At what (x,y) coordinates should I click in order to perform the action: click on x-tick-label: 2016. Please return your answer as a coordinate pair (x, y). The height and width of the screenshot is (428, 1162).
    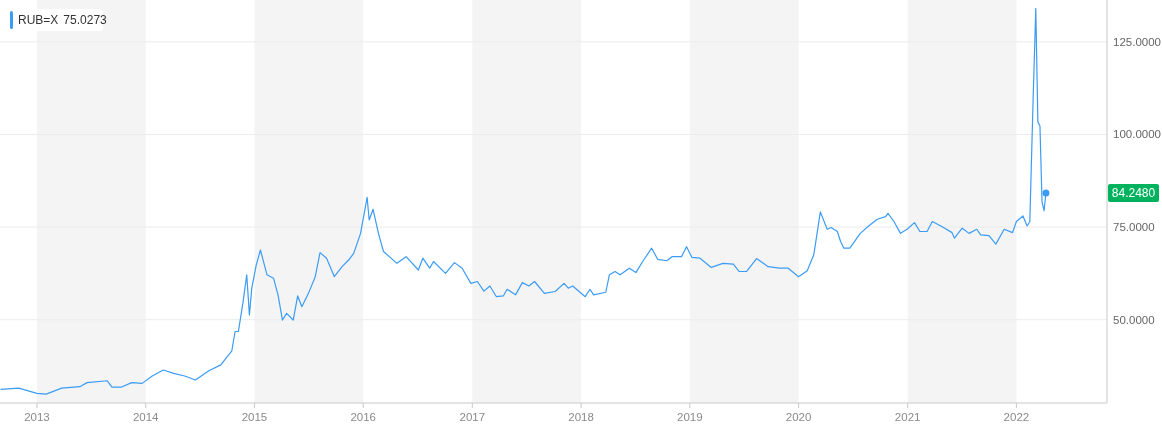
    Looking at the image, I should click on (363, 417).